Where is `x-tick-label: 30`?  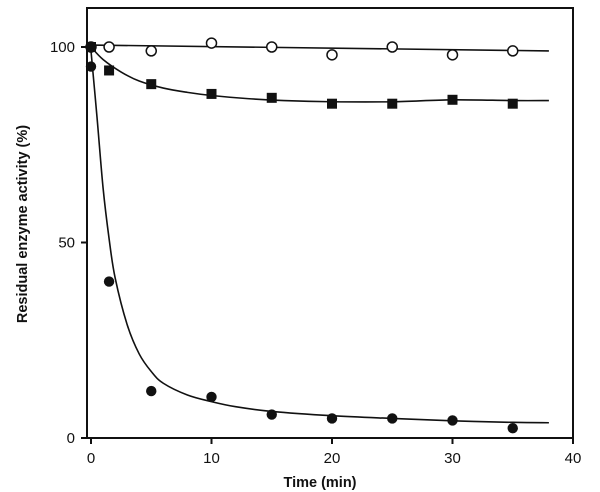 x-tick-label: 30 is located at coordinates (452, 458).